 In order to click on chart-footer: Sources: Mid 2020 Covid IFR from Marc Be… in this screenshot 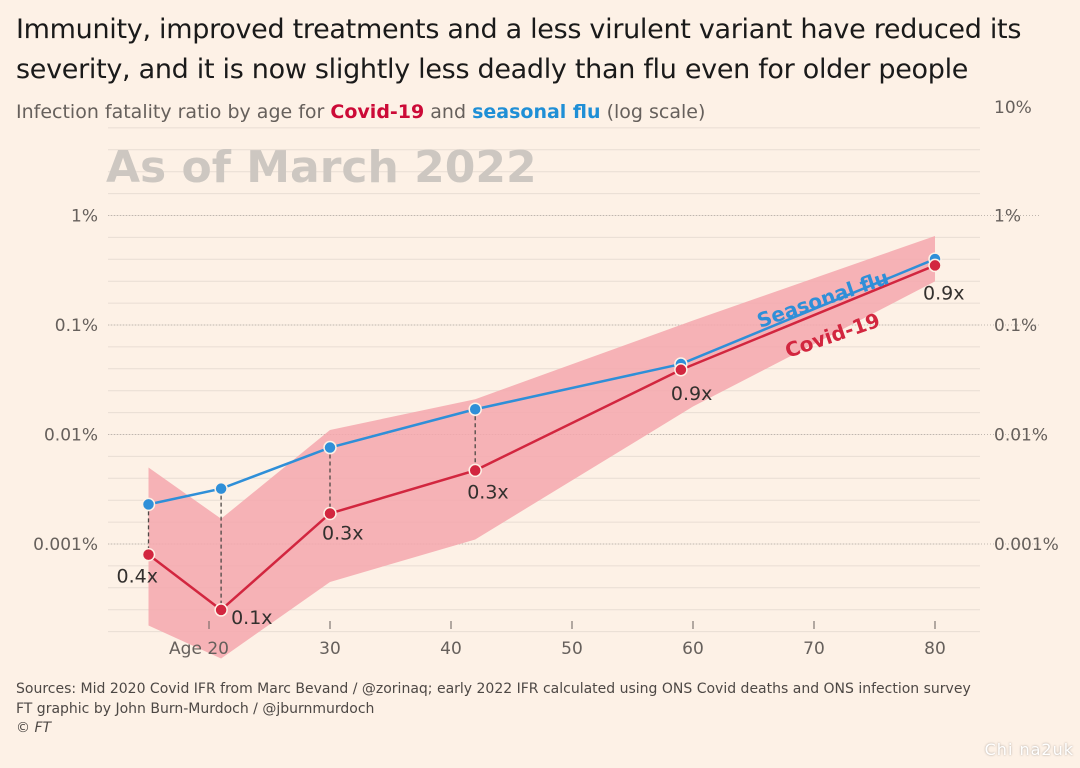, I will do `click(541, 709)`.